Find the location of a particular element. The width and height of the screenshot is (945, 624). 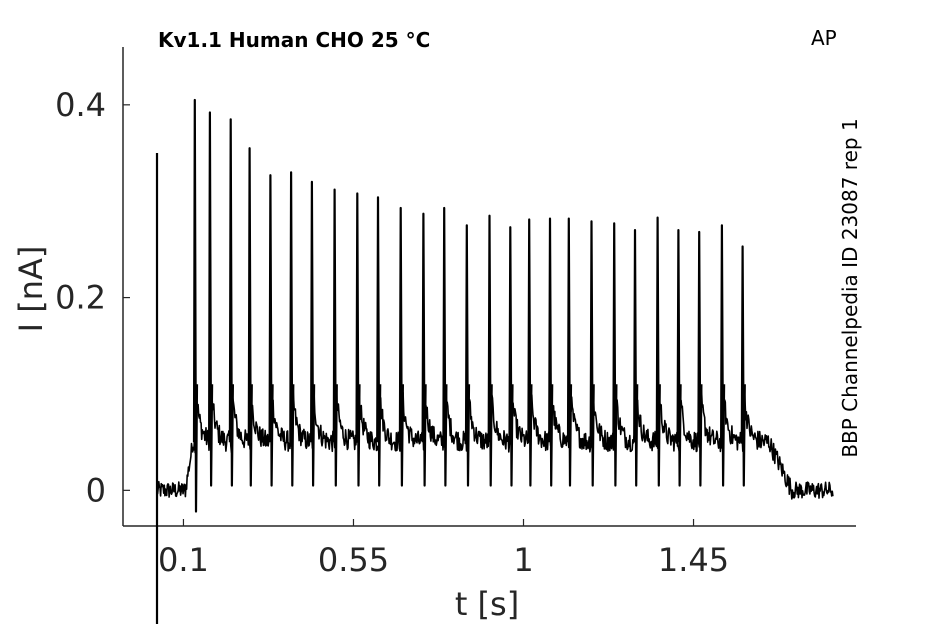

y-tick-label: 0.2 is located at coordinates (80, 298).